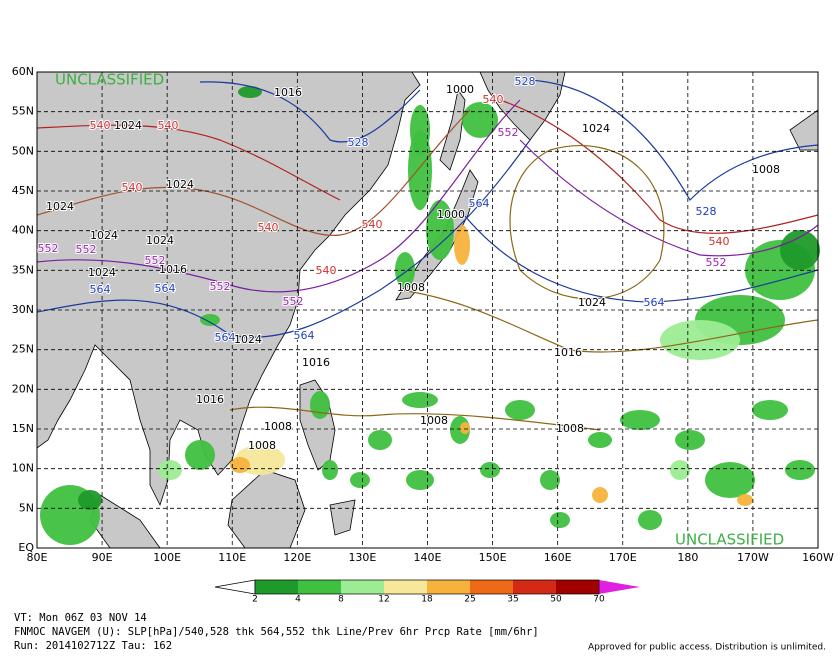  I want to click on lon-label: 180, so click(687, 557).